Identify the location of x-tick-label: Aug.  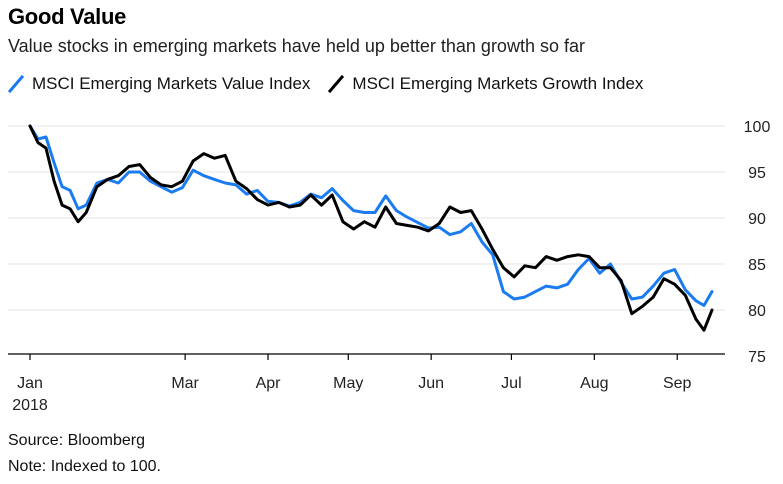
(594, 383).